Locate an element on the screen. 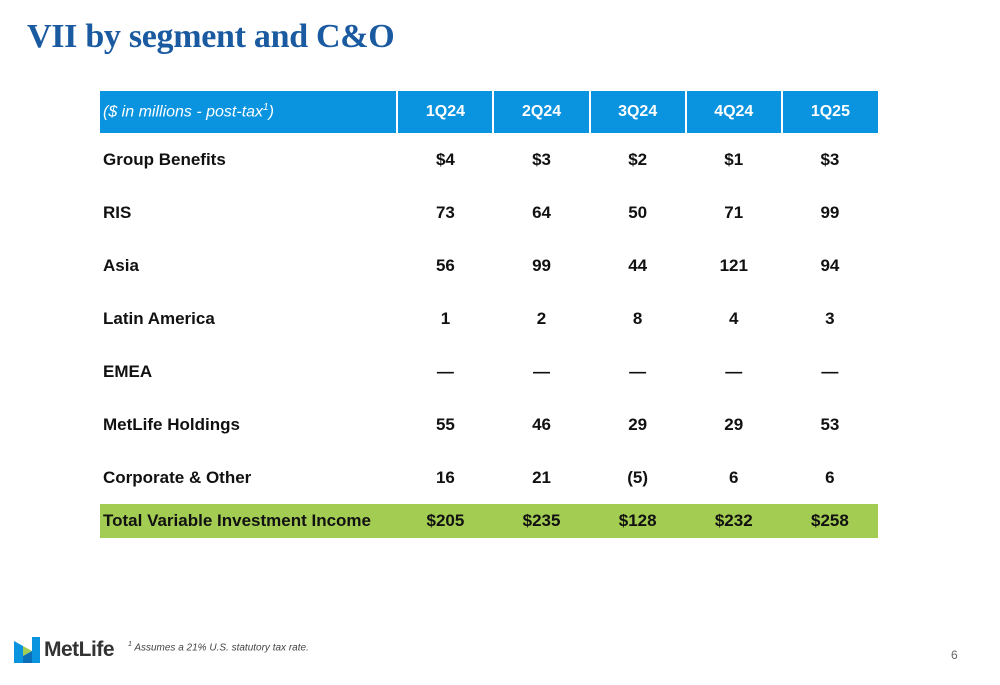  total-cell: $232 is located at coordinates (733, 521).